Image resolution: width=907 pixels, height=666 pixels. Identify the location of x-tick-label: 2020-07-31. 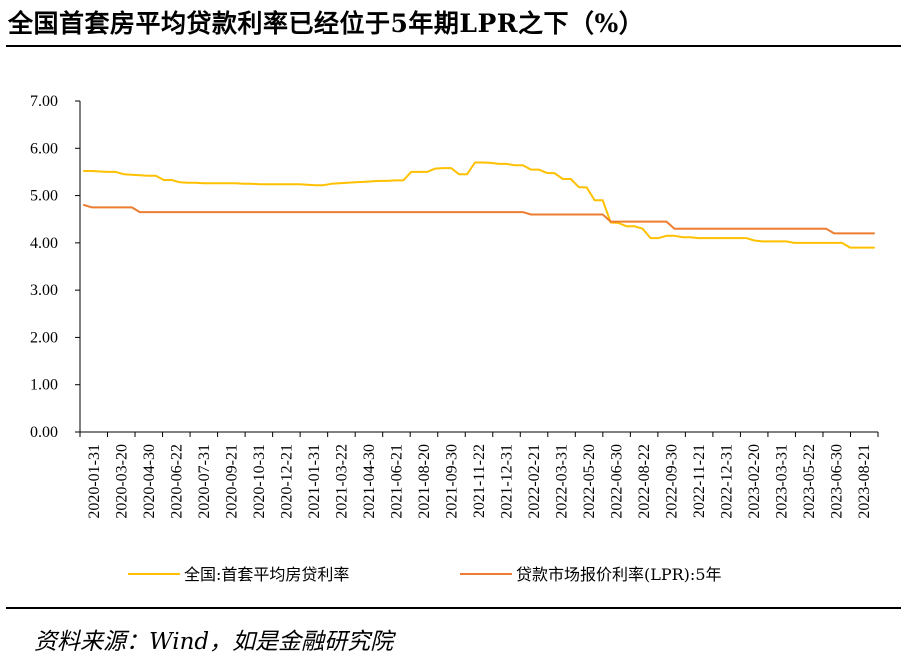
(204, 481).